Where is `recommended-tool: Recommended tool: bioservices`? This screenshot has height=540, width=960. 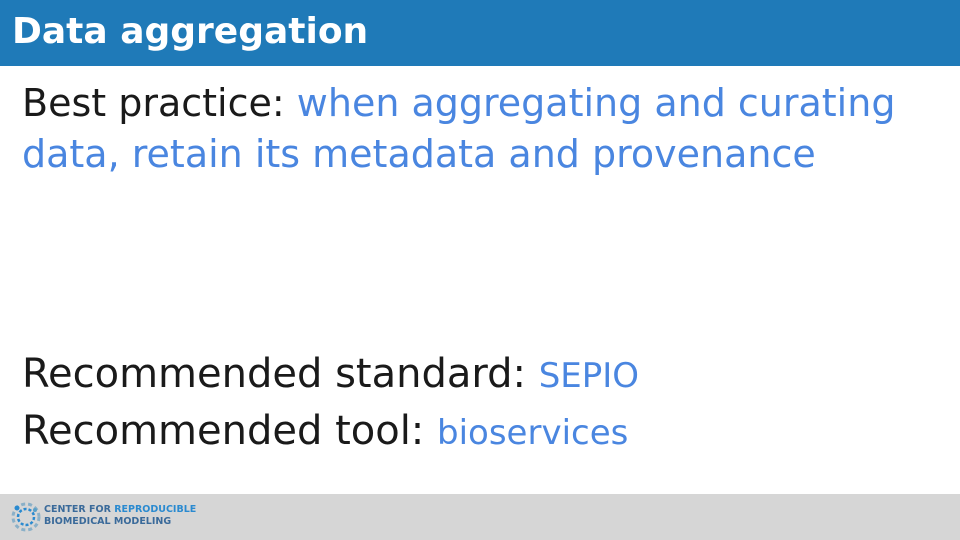
recommended-tool: Recommended tool: bioservices is located at coordinates (325, 432).